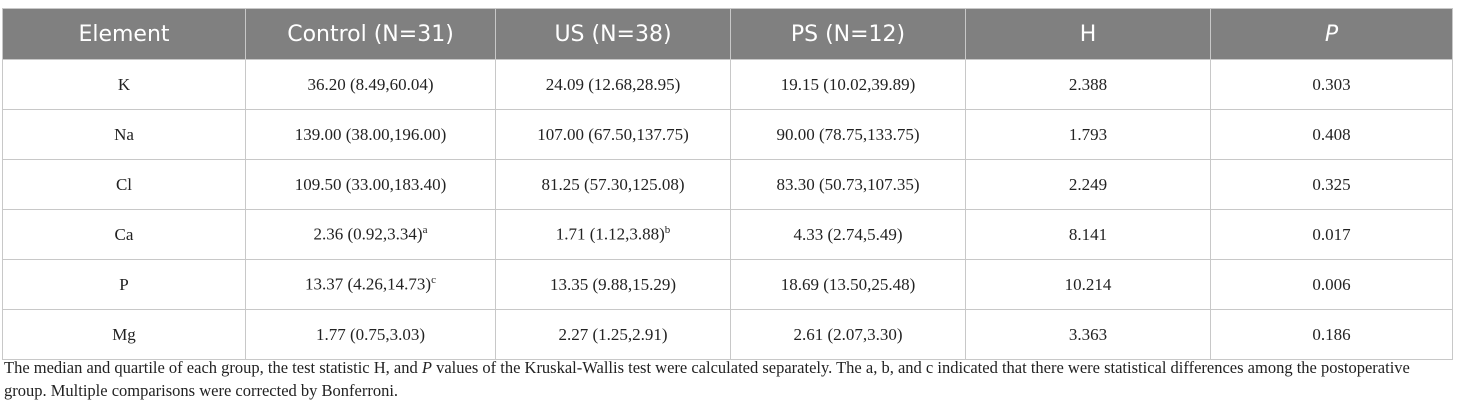 This screenshot has height=410, width=1460. Describe the element at coordinates (1331, 334) in the screenshot. I see `table-cell: 0.186` at that location.